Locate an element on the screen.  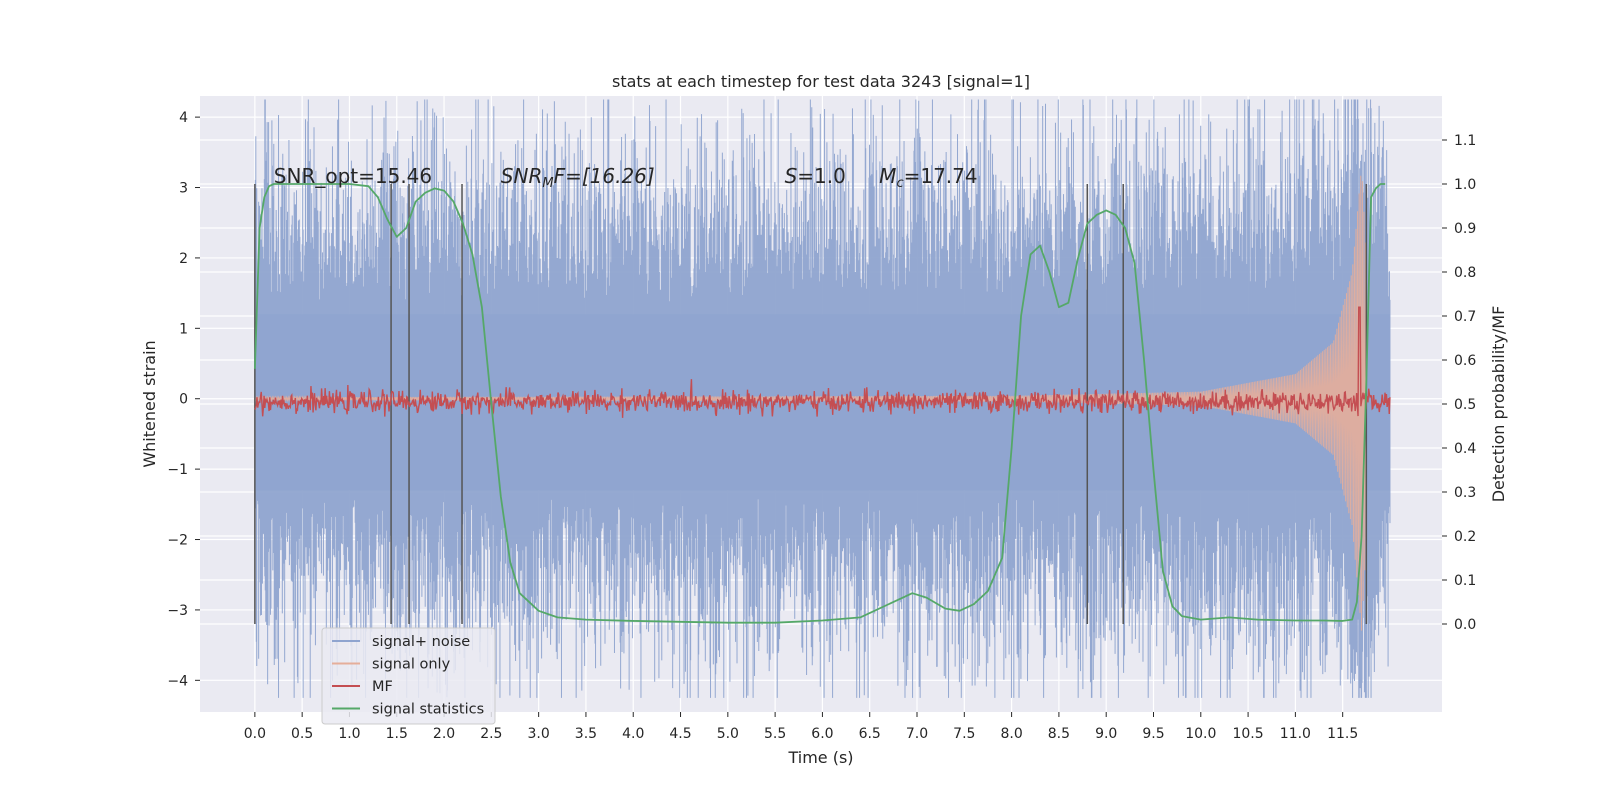
y-tick-label: 3 is located at coordinates (183, 189).